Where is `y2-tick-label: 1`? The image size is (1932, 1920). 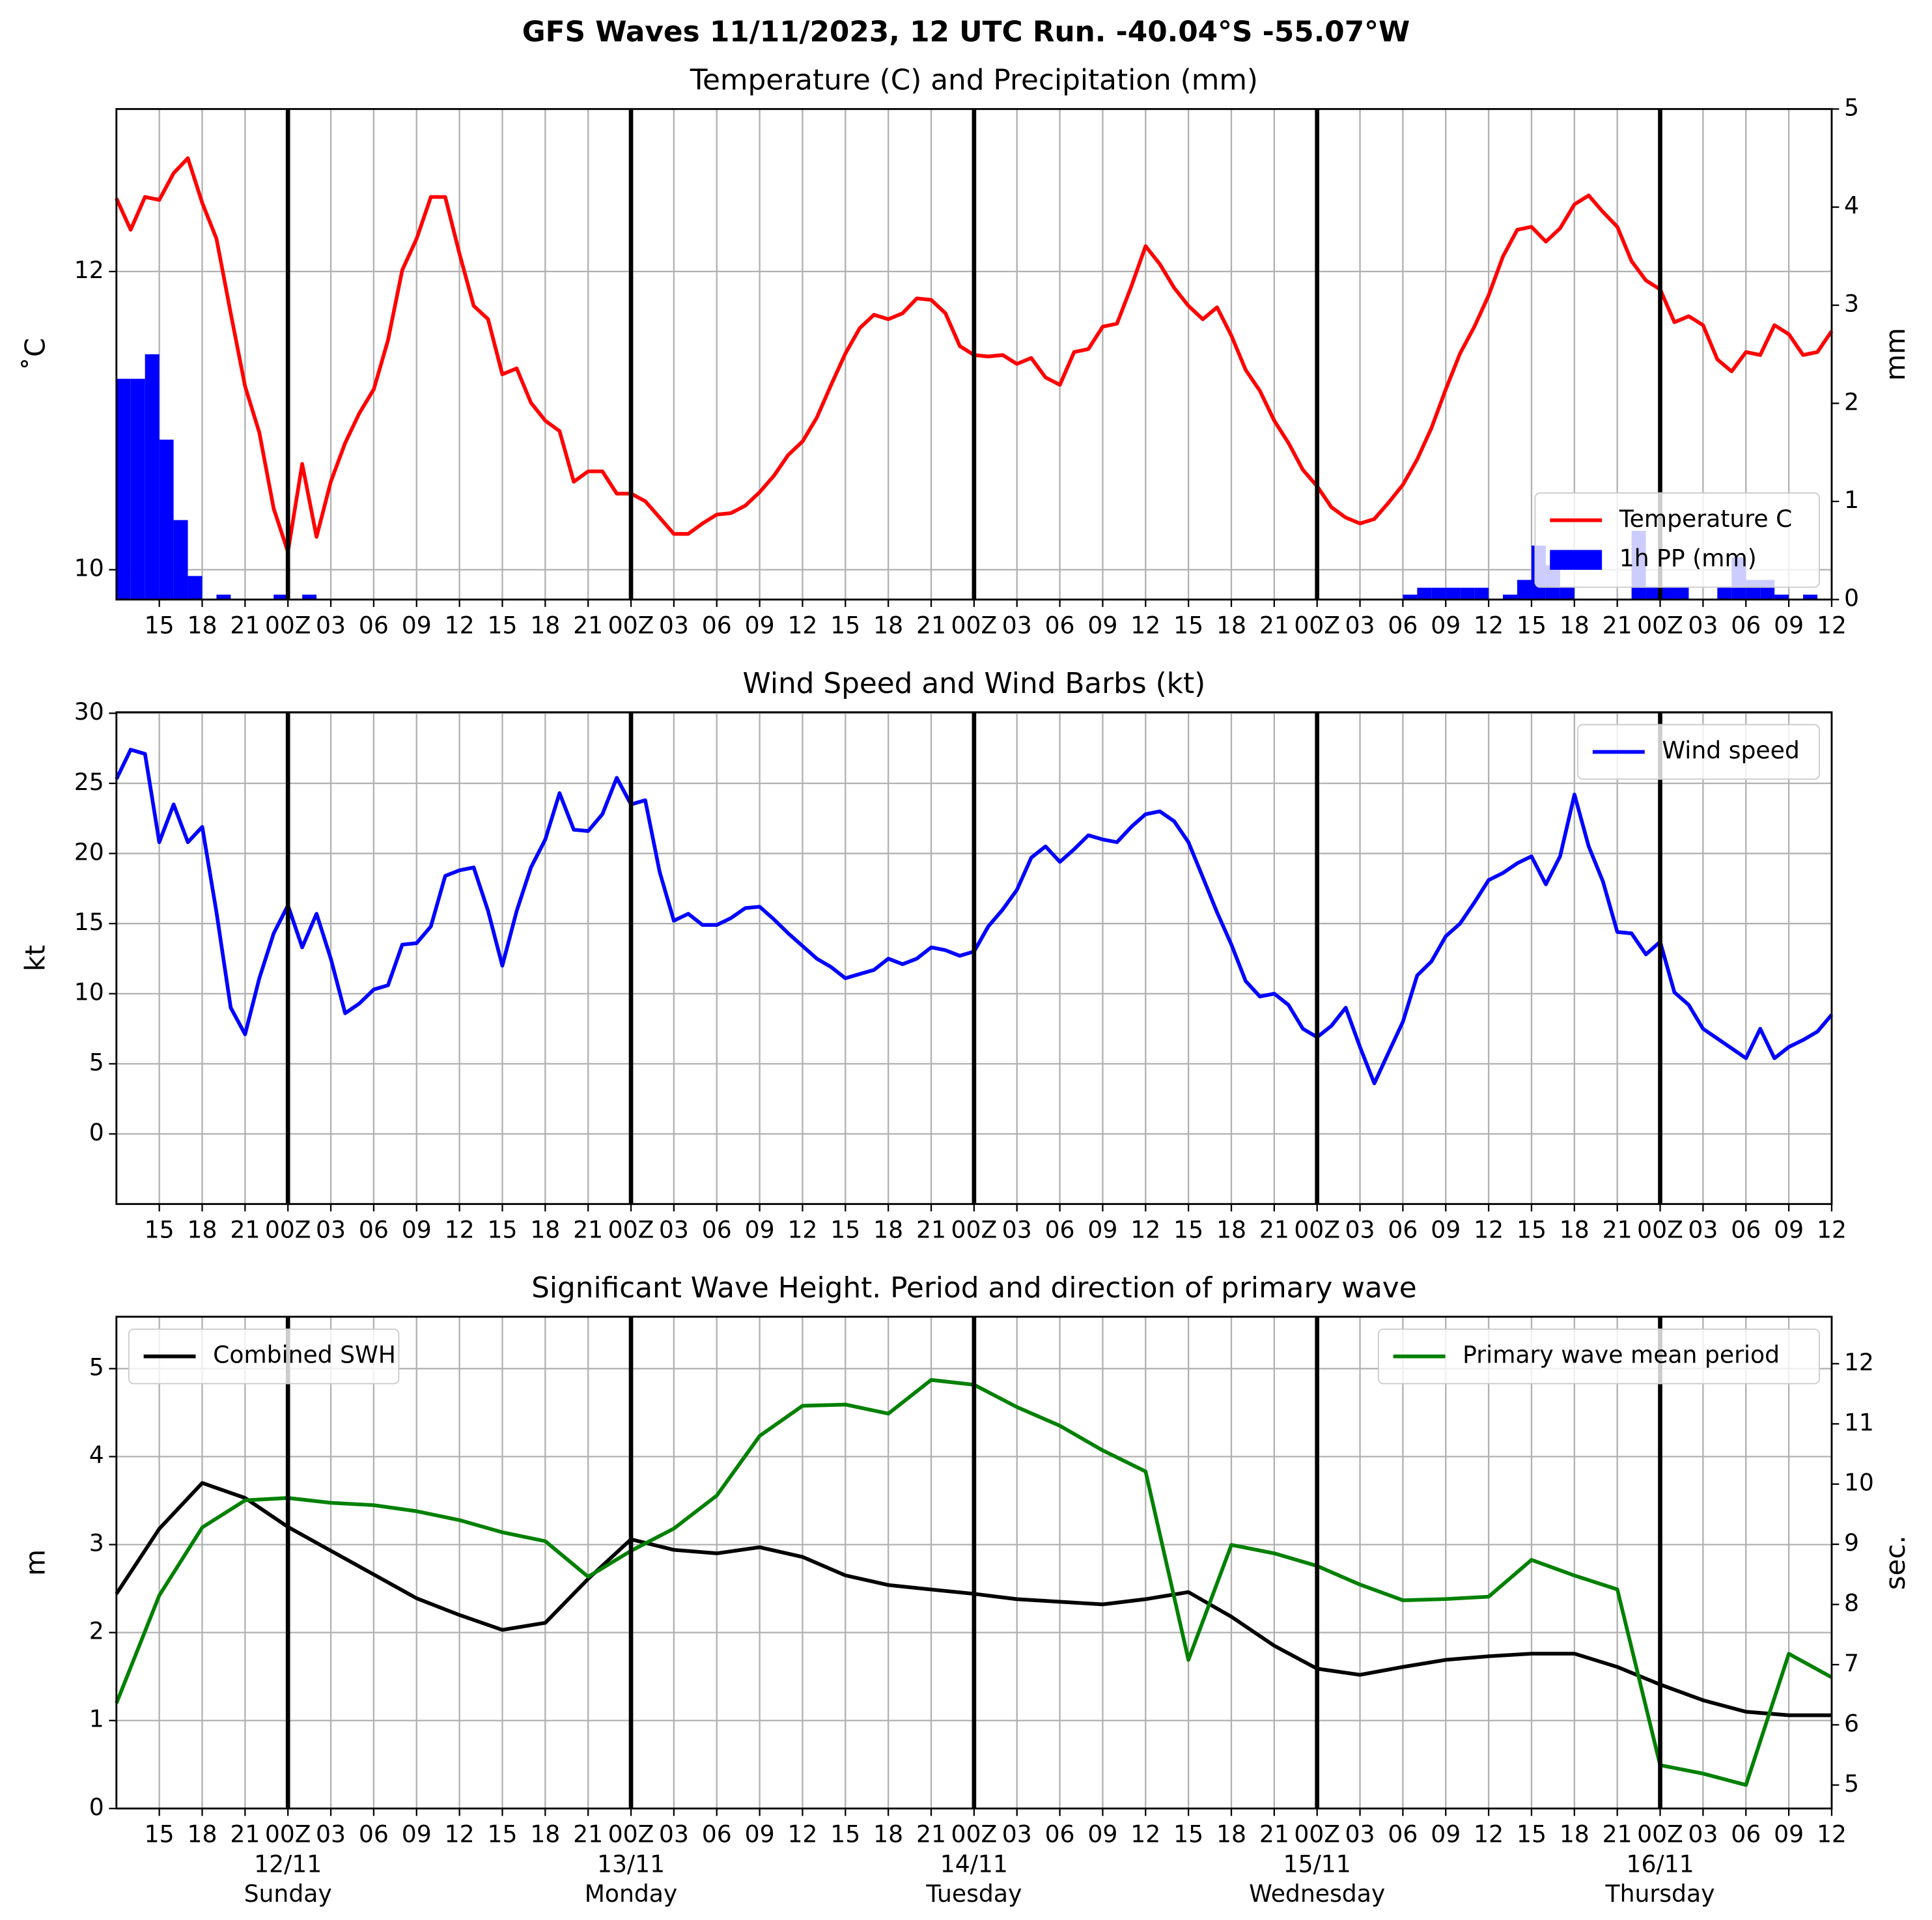 y2-tick-label: 1 is located at coordinates (1852, 500).